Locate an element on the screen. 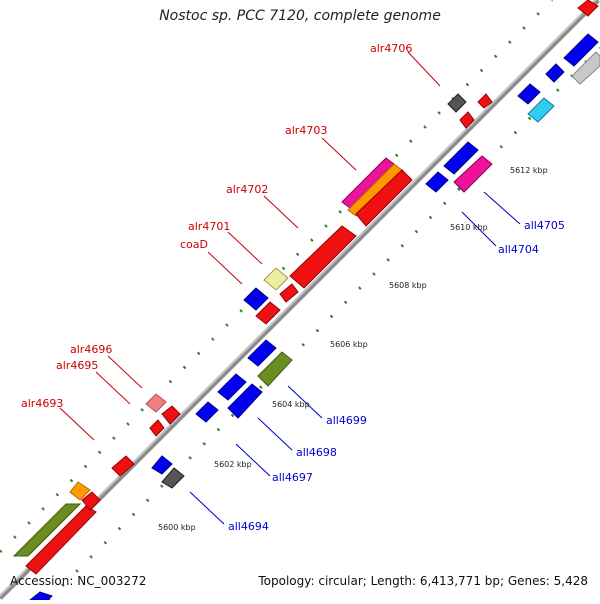 This screenshot has width=600, height=604. gene-label-alr4702: alr4702 is located at coordinates (247, 189).